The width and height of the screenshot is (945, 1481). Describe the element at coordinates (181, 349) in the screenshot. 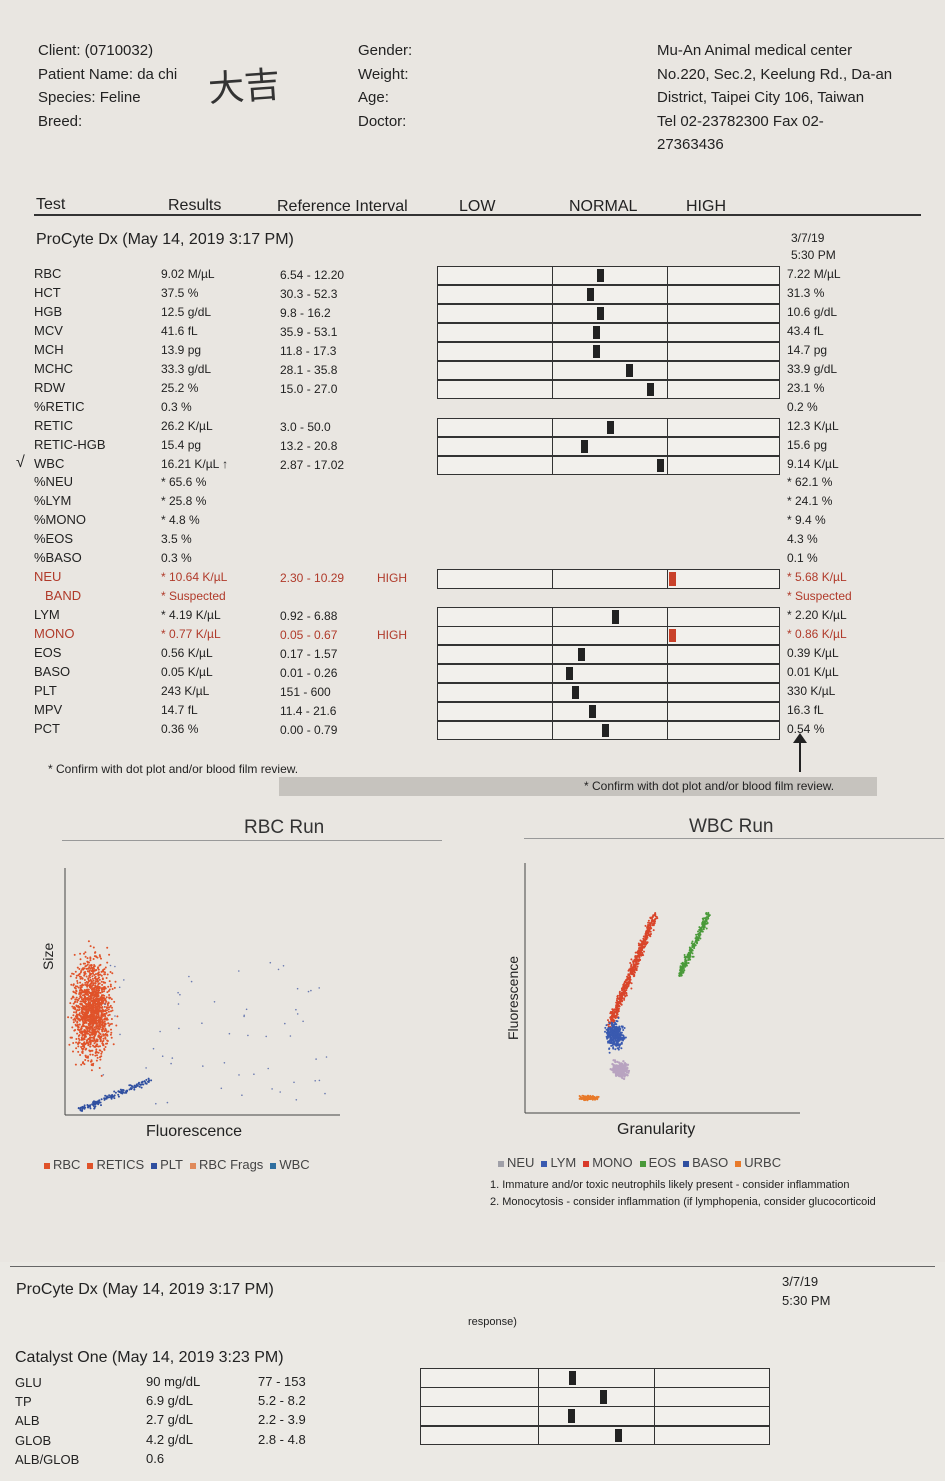

I see `row-result: 13.9 pg` at that location.